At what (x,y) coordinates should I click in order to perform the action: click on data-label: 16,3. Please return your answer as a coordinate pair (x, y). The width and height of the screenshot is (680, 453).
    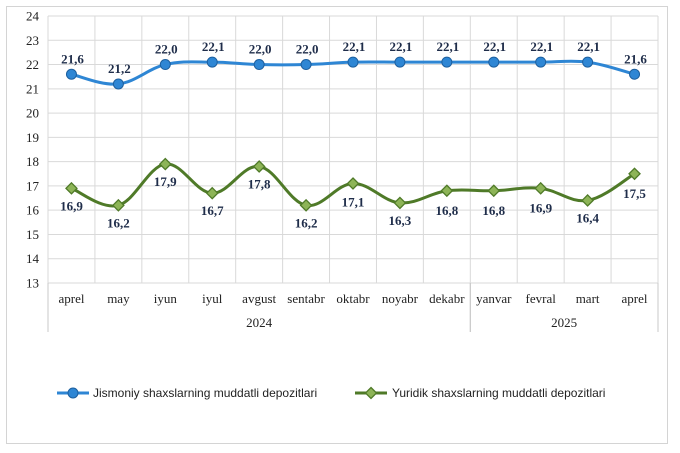
    Looking at the image, I should click on (400, 220).